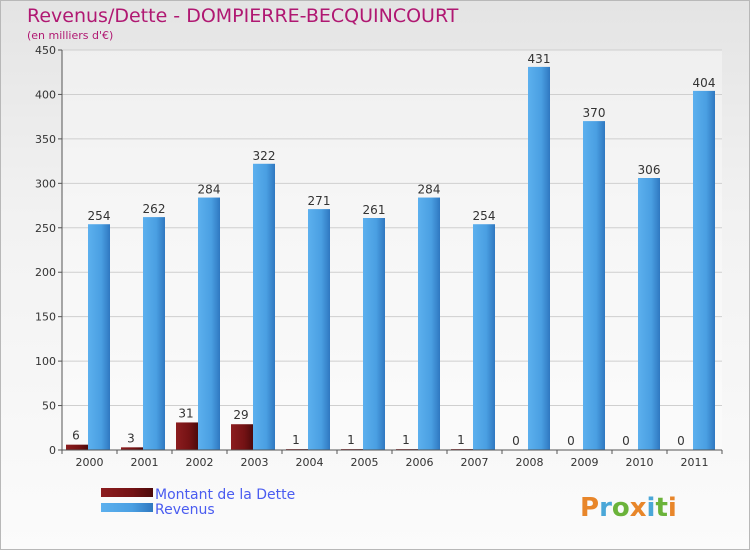 The image size is (750, 550). Describe the element at coordinates (475, 462) in the screenshot. I see `x-tick-label-2007: 2007` at that location.